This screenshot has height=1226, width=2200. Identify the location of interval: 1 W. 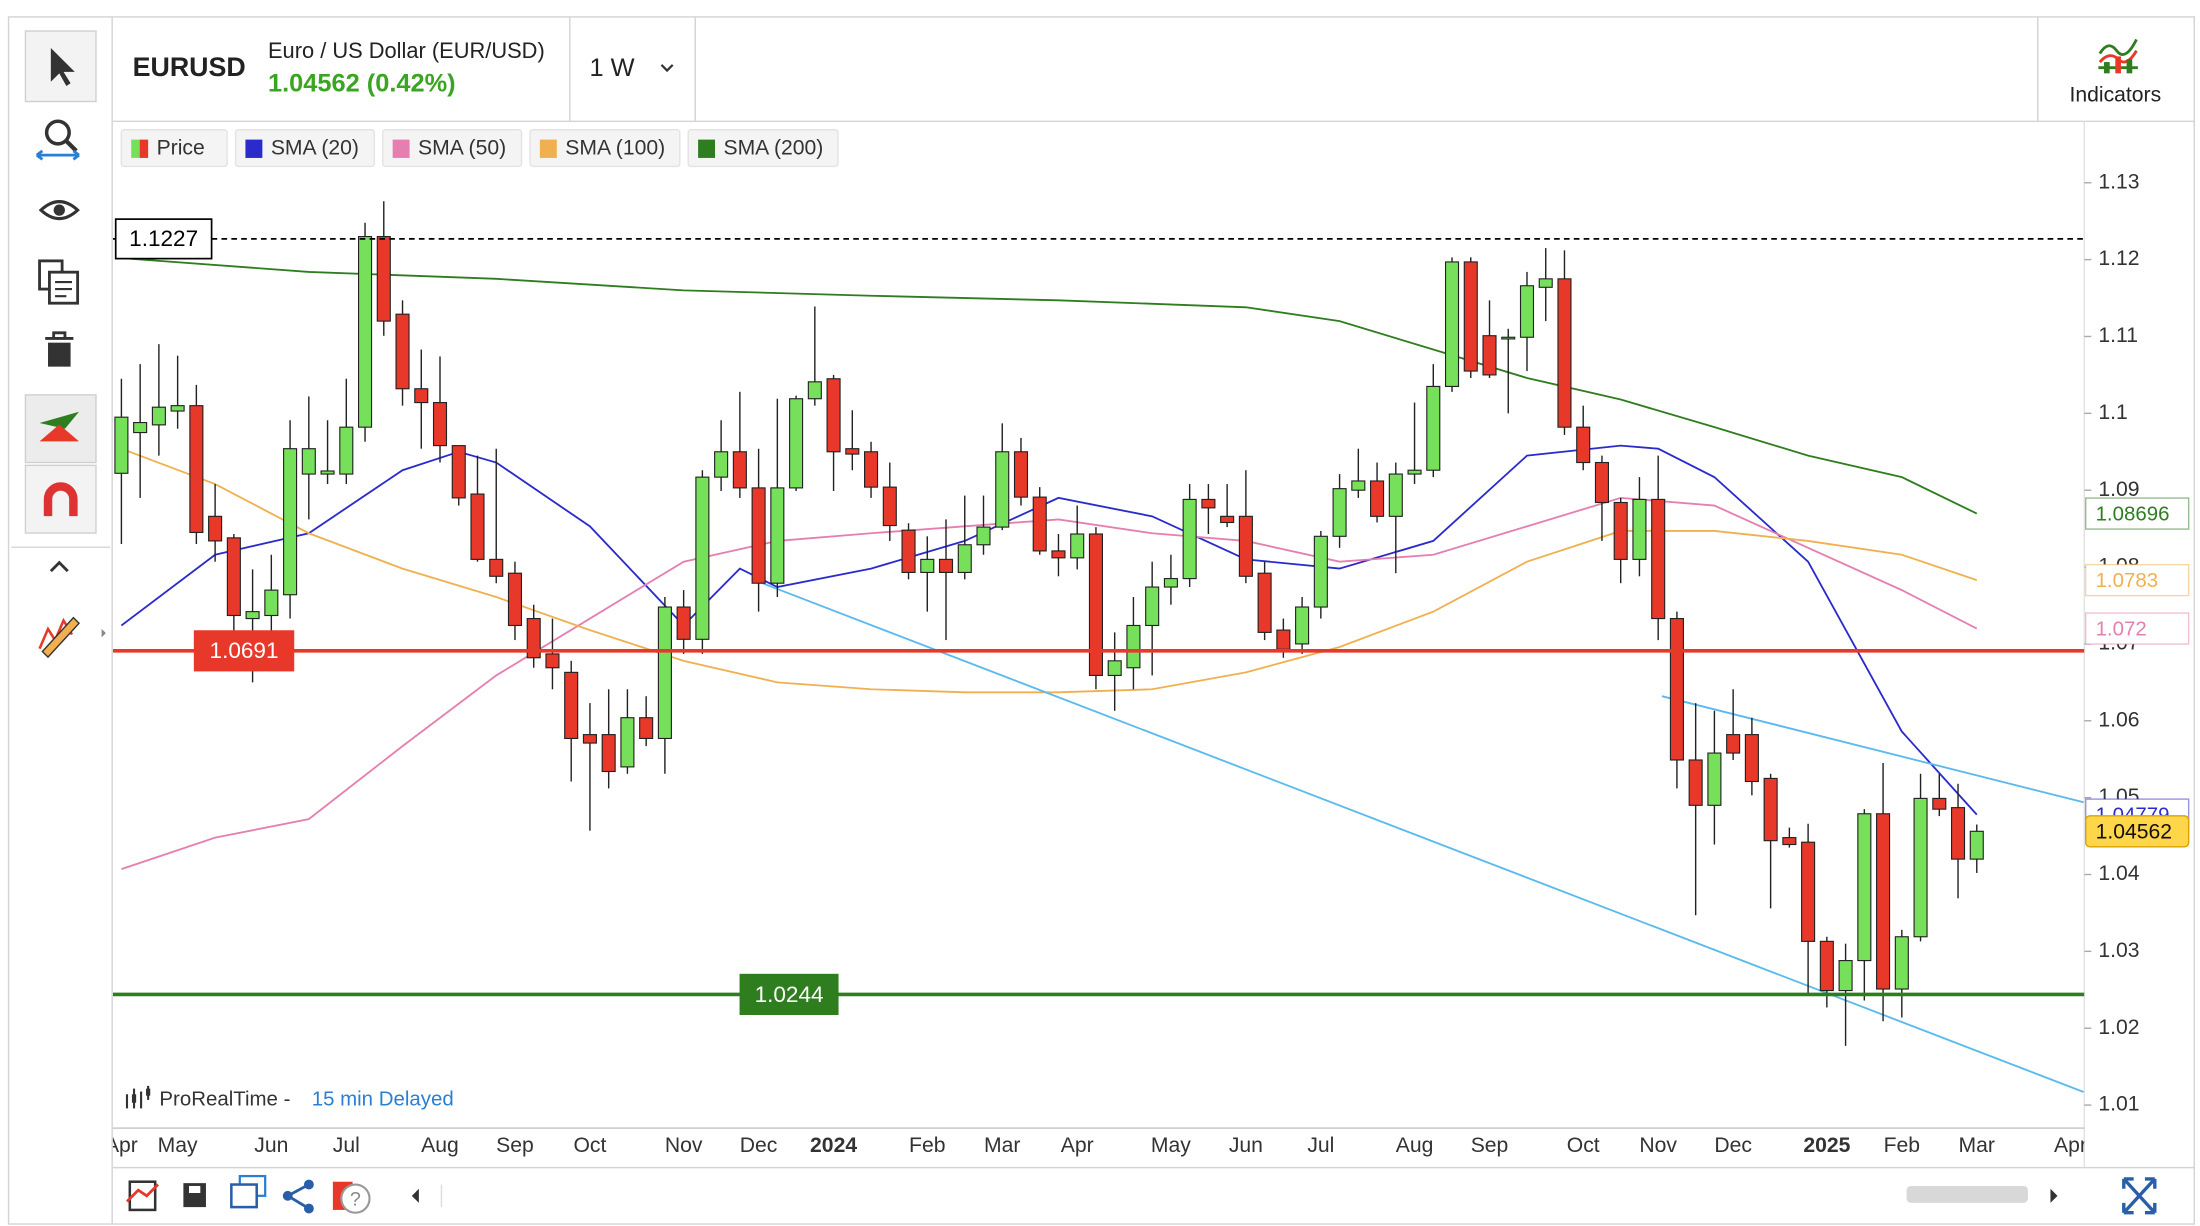
(612, 68).